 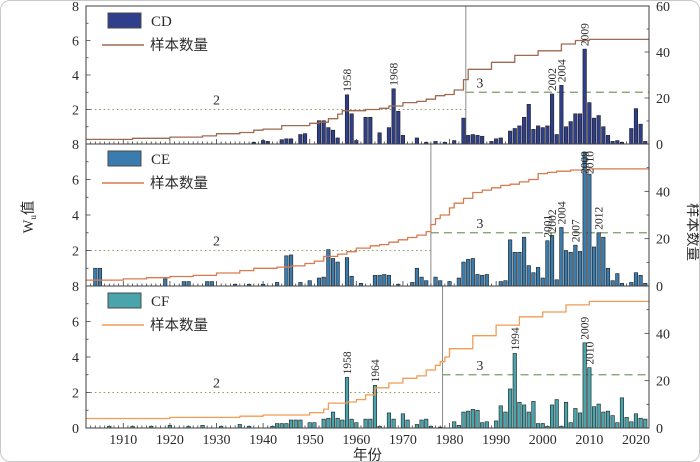 I want to click on bar-CE-1964, so click(x=375, y=281).